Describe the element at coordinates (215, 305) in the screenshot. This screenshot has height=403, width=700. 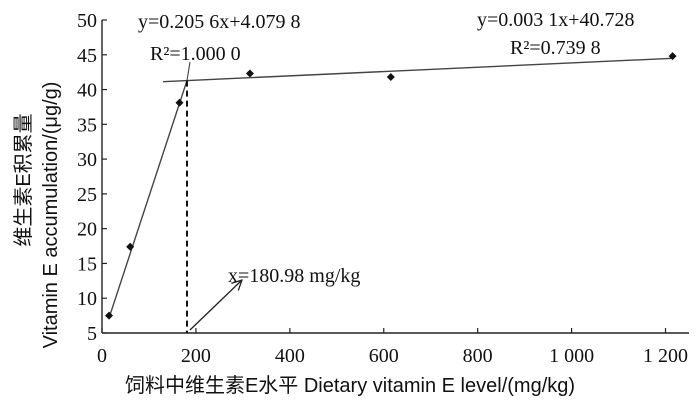
I see `breakpoint-arrow` at that location.